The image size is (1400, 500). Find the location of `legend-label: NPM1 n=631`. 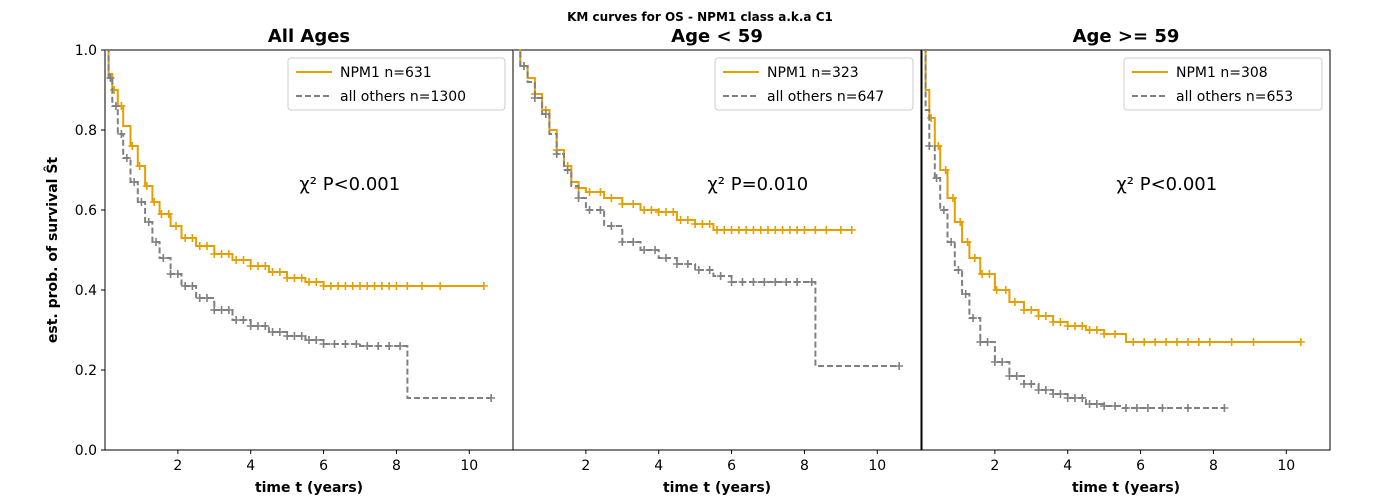

legend-label: NPM1 n=631 is located at coordinates (386, 73).